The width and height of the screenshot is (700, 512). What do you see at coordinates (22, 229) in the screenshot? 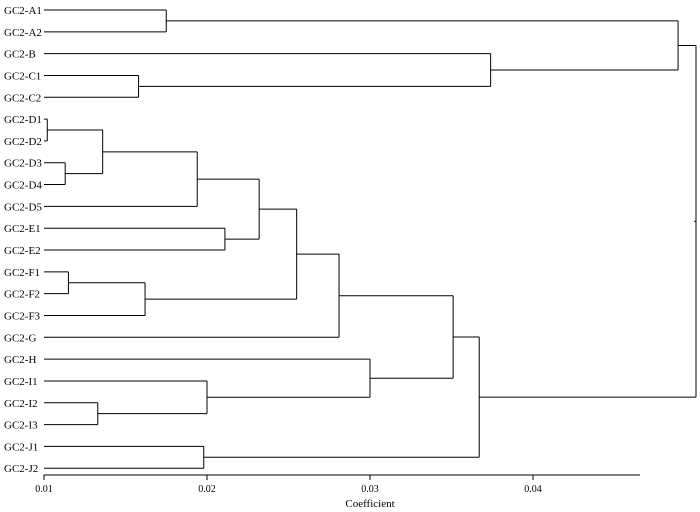
I see `leaf-label: GC2-E1` at bounding box center [22, 229].